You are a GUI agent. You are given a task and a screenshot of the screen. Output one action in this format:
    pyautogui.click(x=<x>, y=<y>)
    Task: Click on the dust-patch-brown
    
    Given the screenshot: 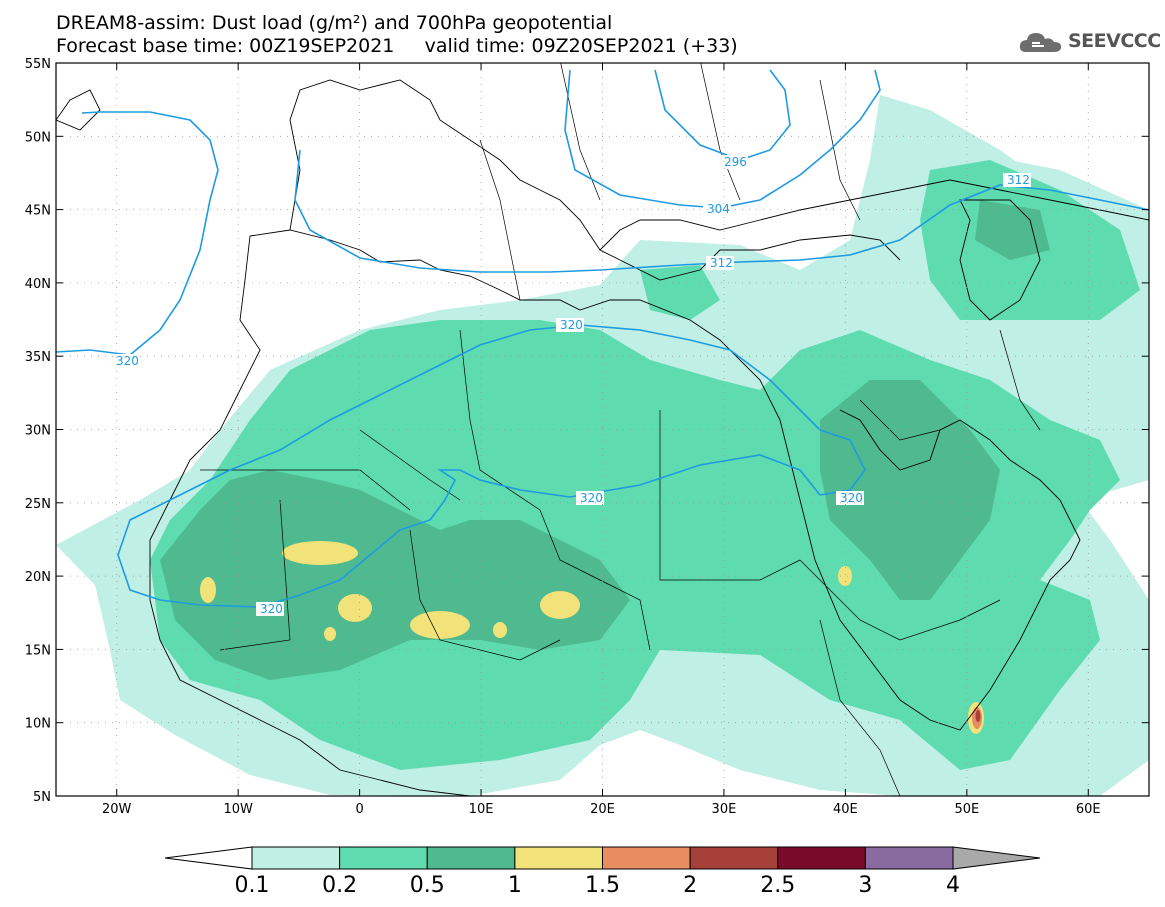 What is the action you would take?
    pyautogui.click(x=978, y=716)
    